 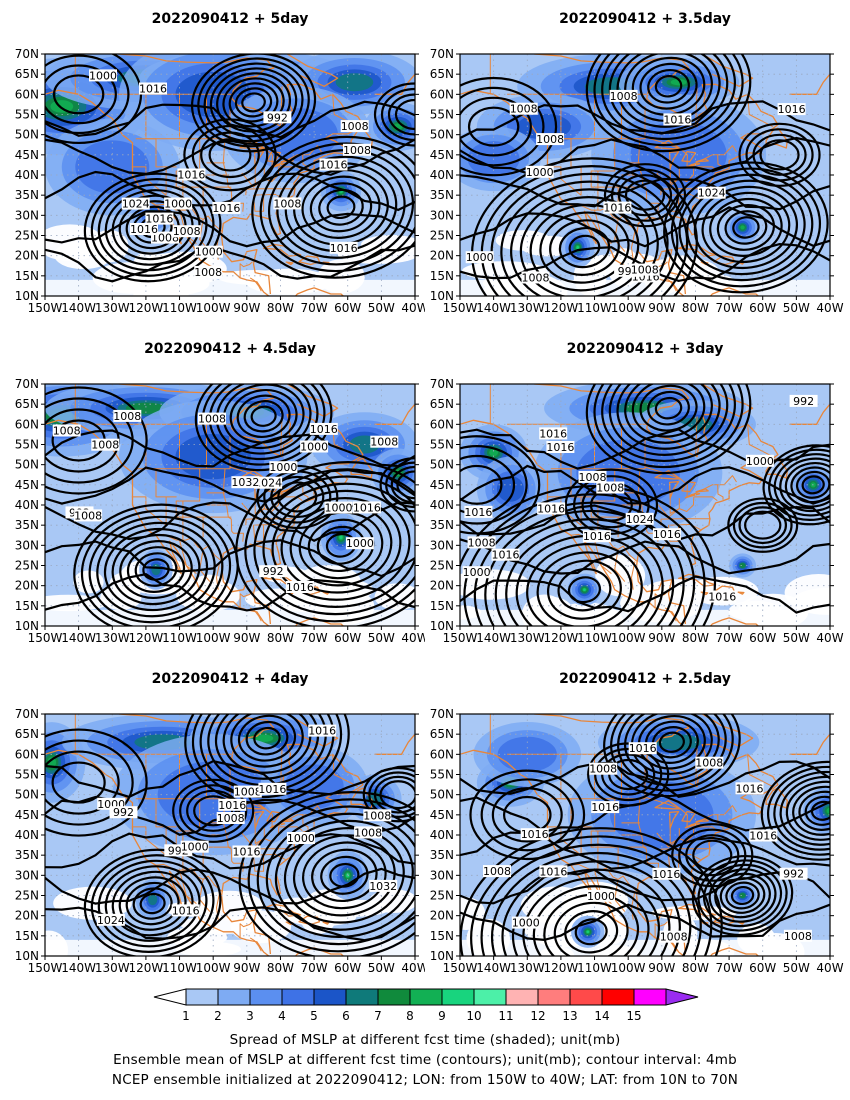 What do you see at coordinates (383, 886) in the screenshot?
I see `contour-label: 1032` at bounding box center [383, 886].